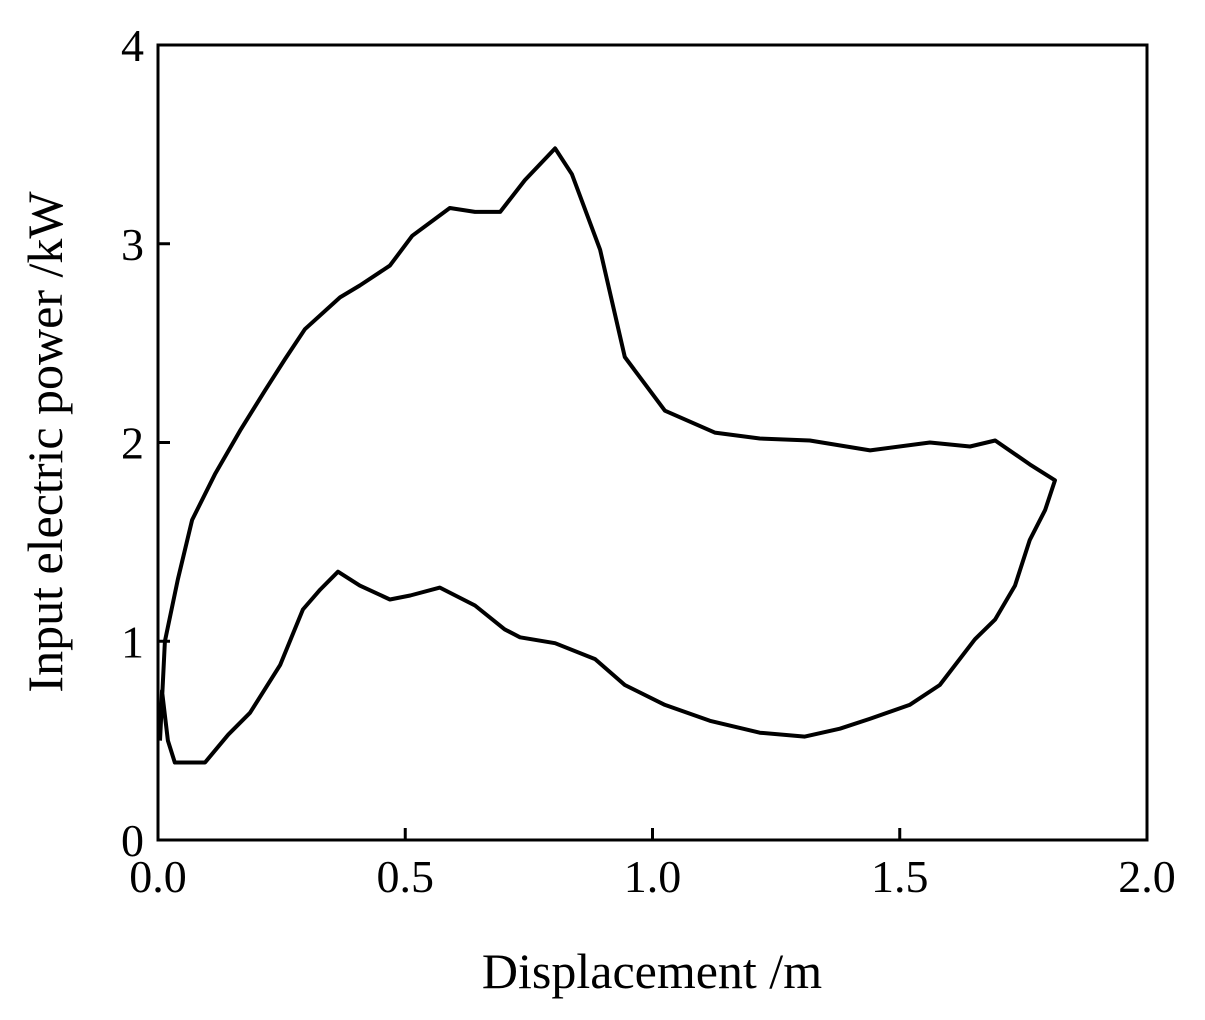  Describe the element at coordinates (900, 876) in the screenshot. I see `x-tick-label: 1.5` at that location.